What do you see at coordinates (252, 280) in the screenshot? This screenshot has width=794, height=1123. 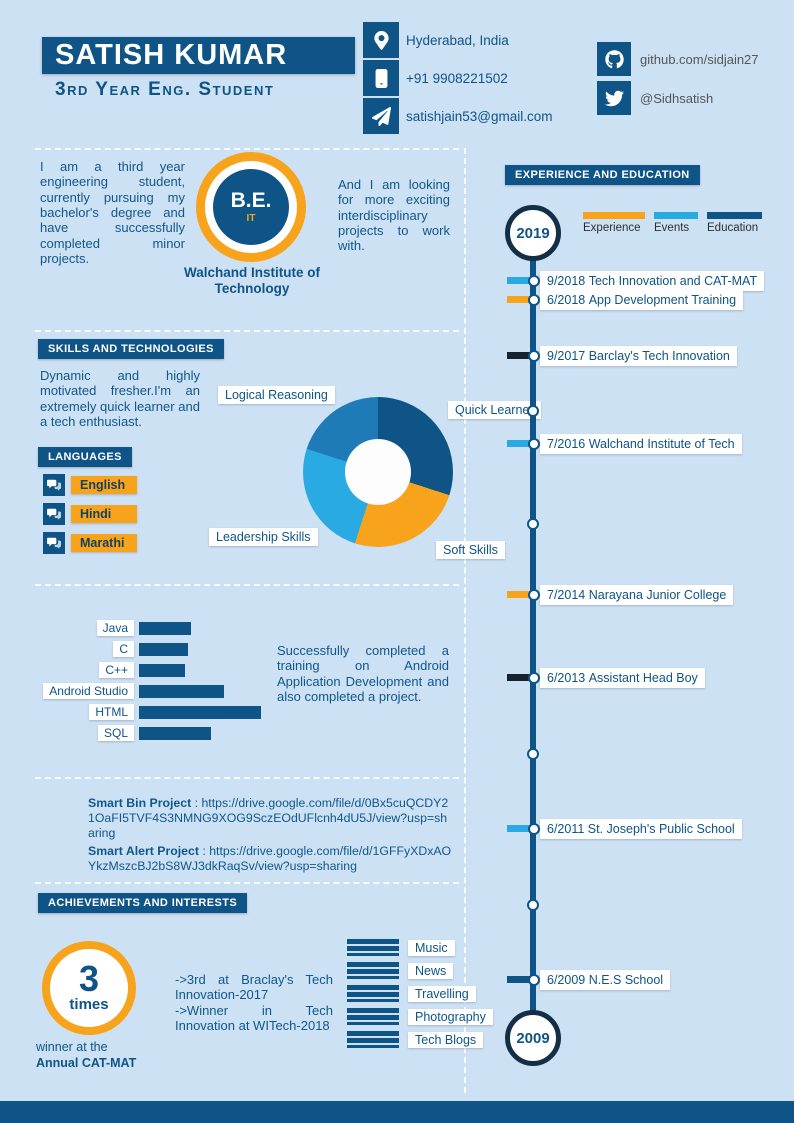 I see `college-name: Walchand Institute of Technology` at bounding box center [252, 280].